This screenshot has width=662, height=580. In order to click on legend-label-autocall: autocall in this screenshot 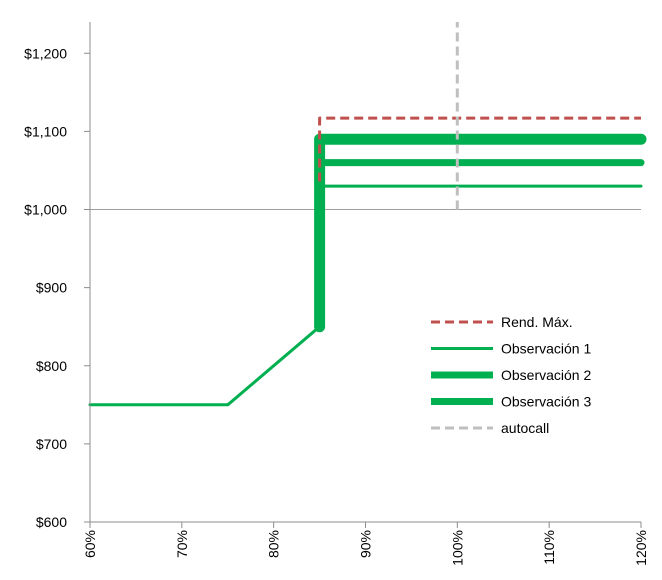, I will do `click(525, 428)`.